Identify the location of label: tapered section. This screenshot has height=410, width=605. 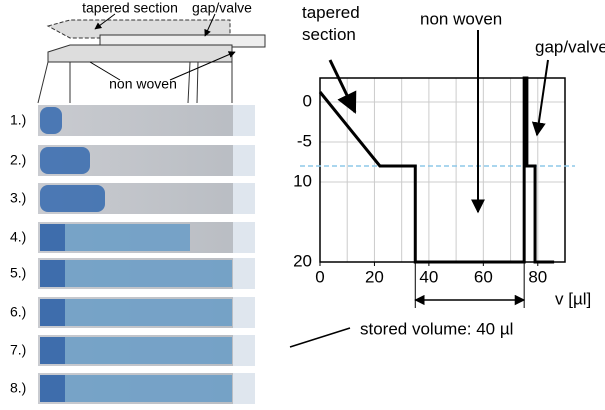
(130, 8).